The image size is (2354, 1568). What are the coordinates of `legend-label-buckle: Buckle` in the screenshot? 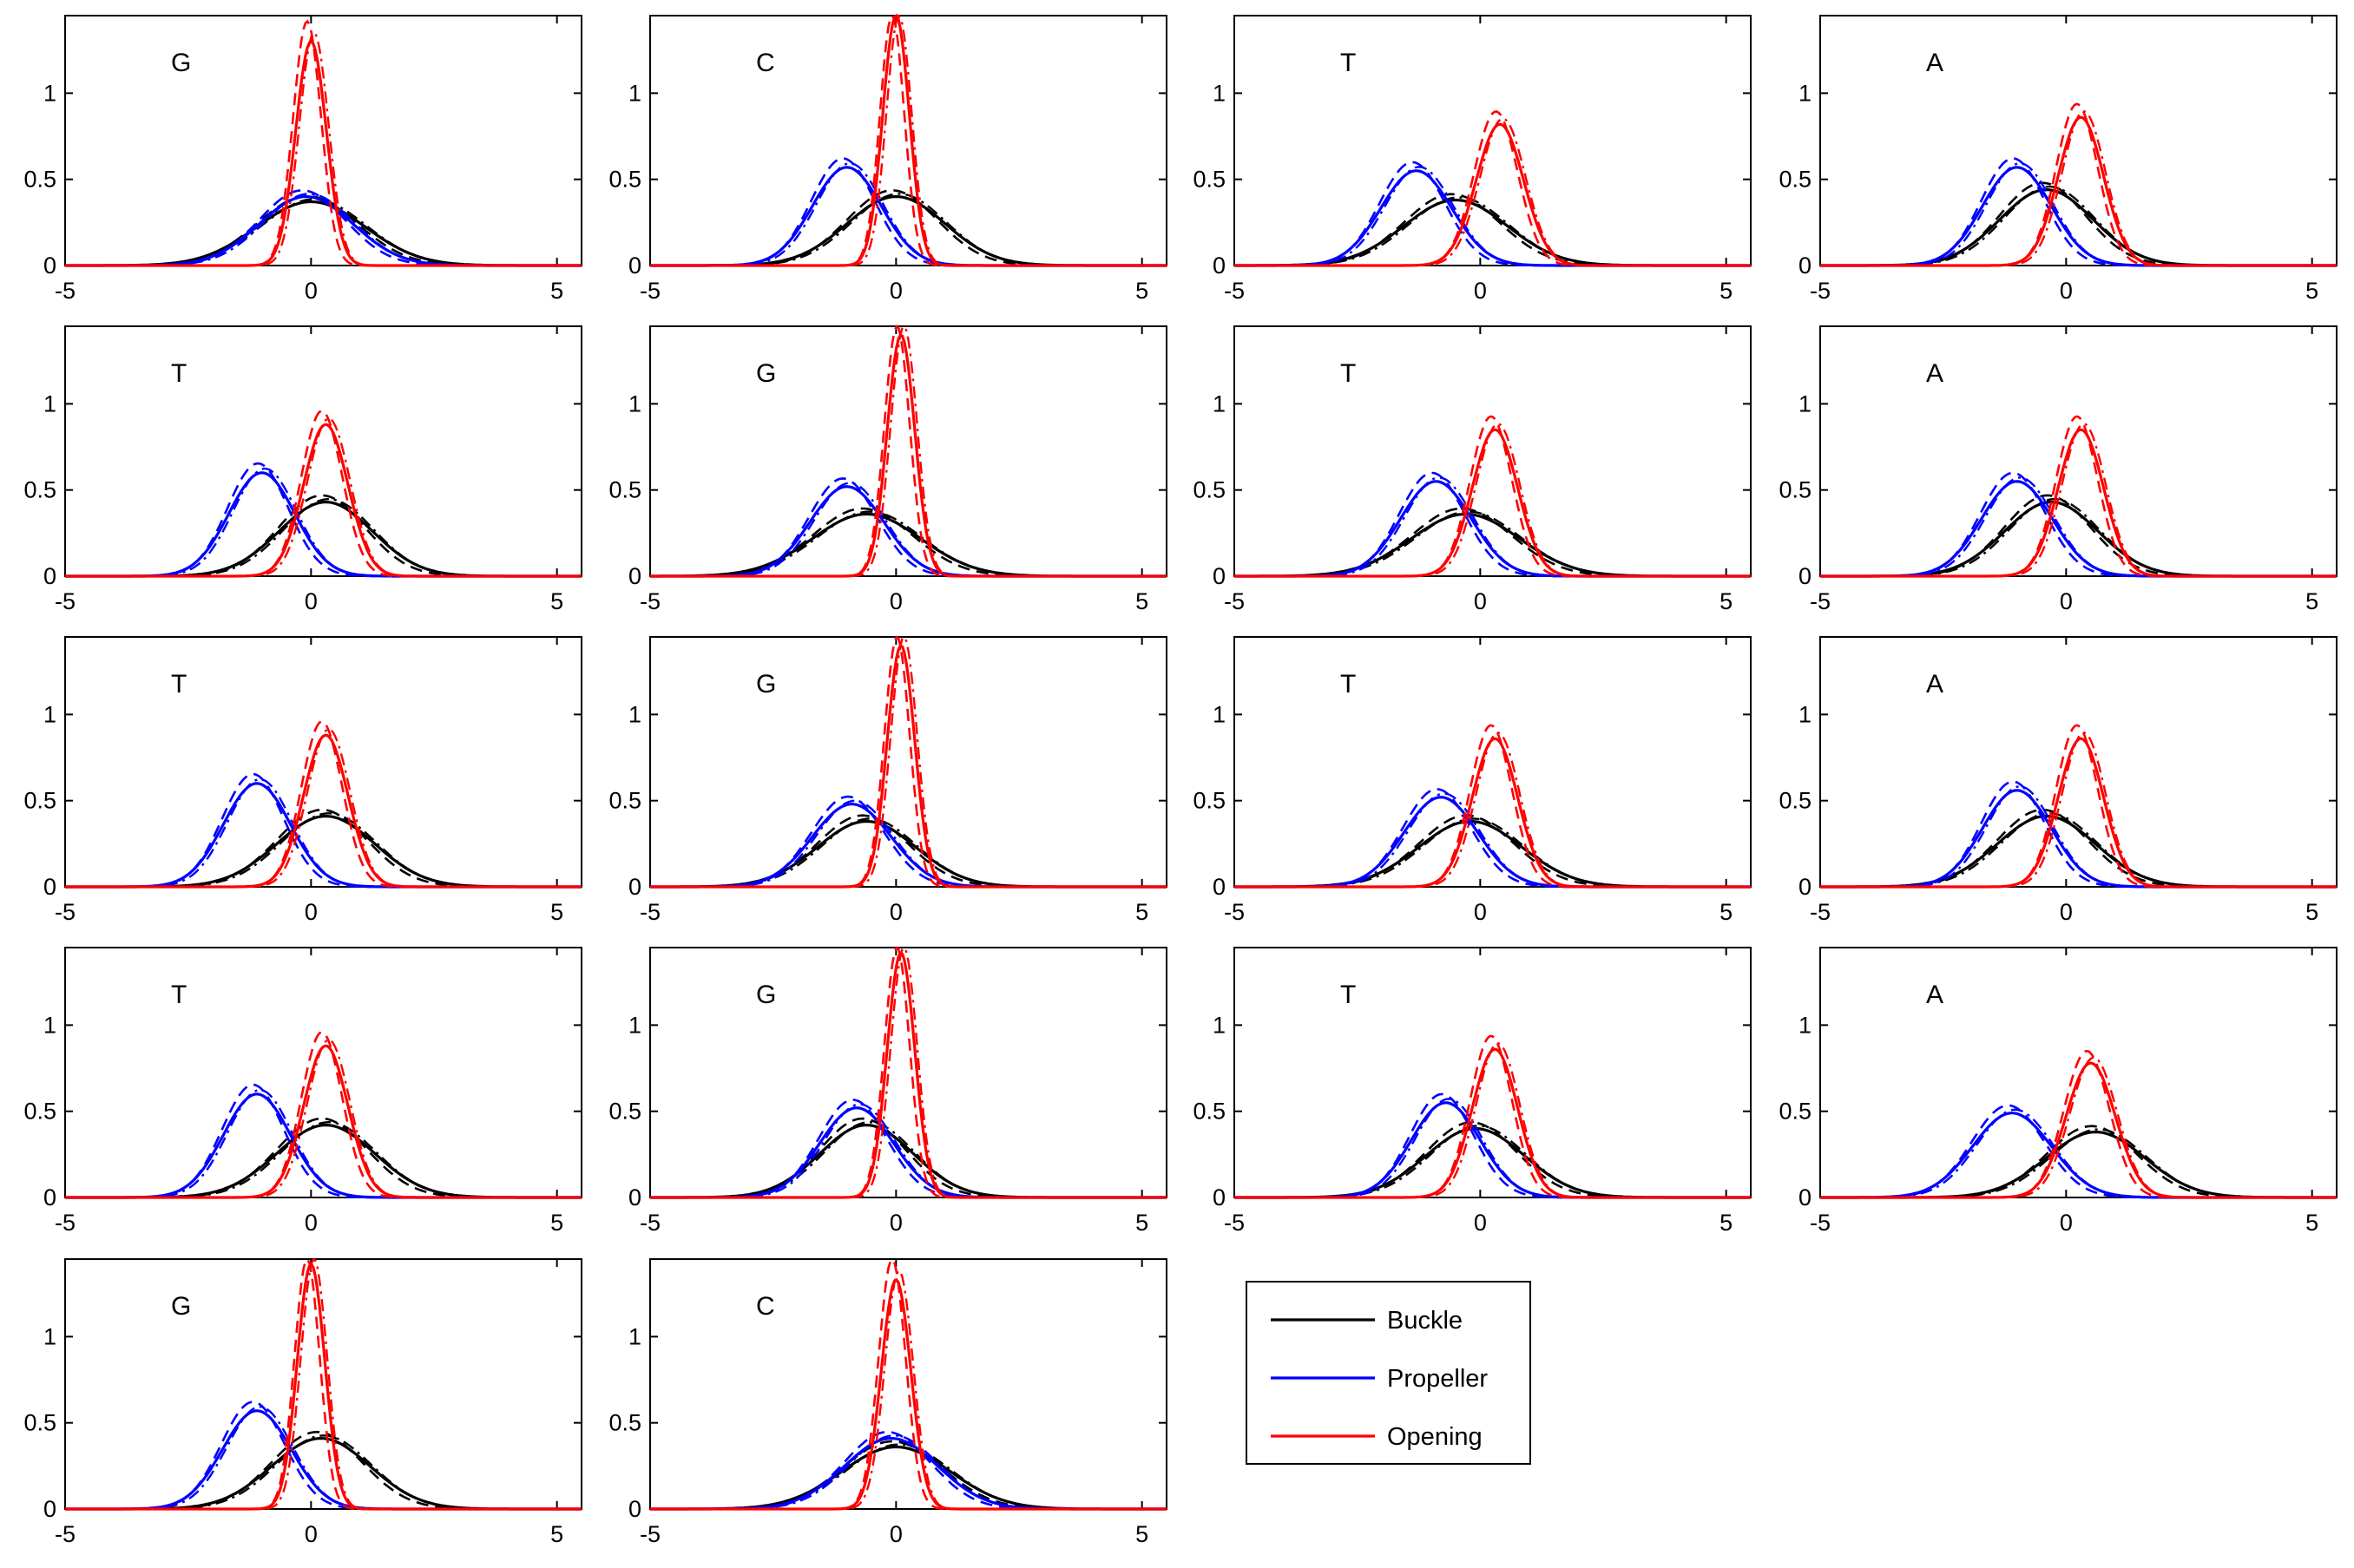 It's located at (1425, 1321).